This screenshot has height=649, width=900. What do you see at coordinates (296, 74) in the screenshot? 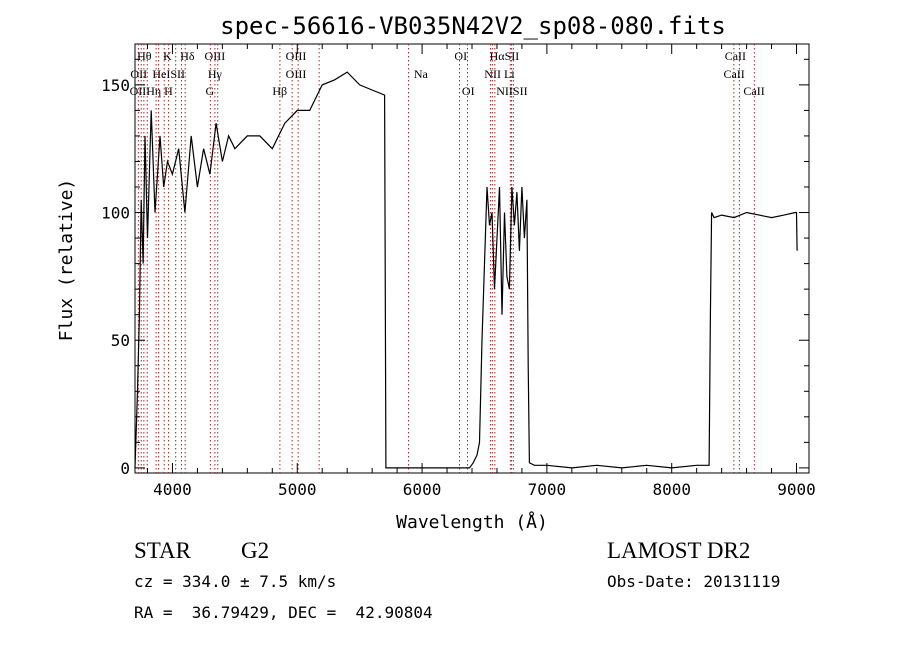
I see `line-label-11: OIII` at bounding box center [296, 74].